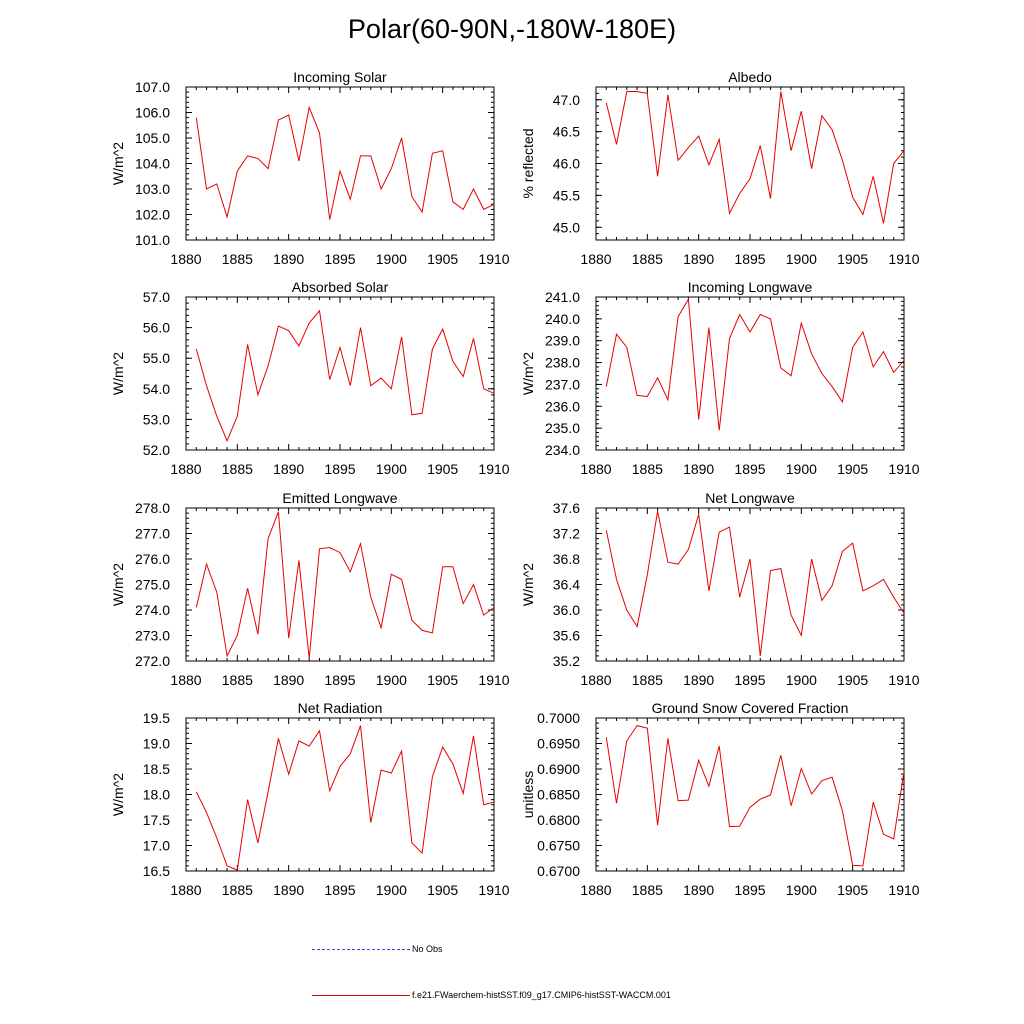 This screenshot has height=1024, width=1024. Describe the element at coordinates (558, 769) in the screenshot. I see `y-tick-label: 0.6900` at that location.